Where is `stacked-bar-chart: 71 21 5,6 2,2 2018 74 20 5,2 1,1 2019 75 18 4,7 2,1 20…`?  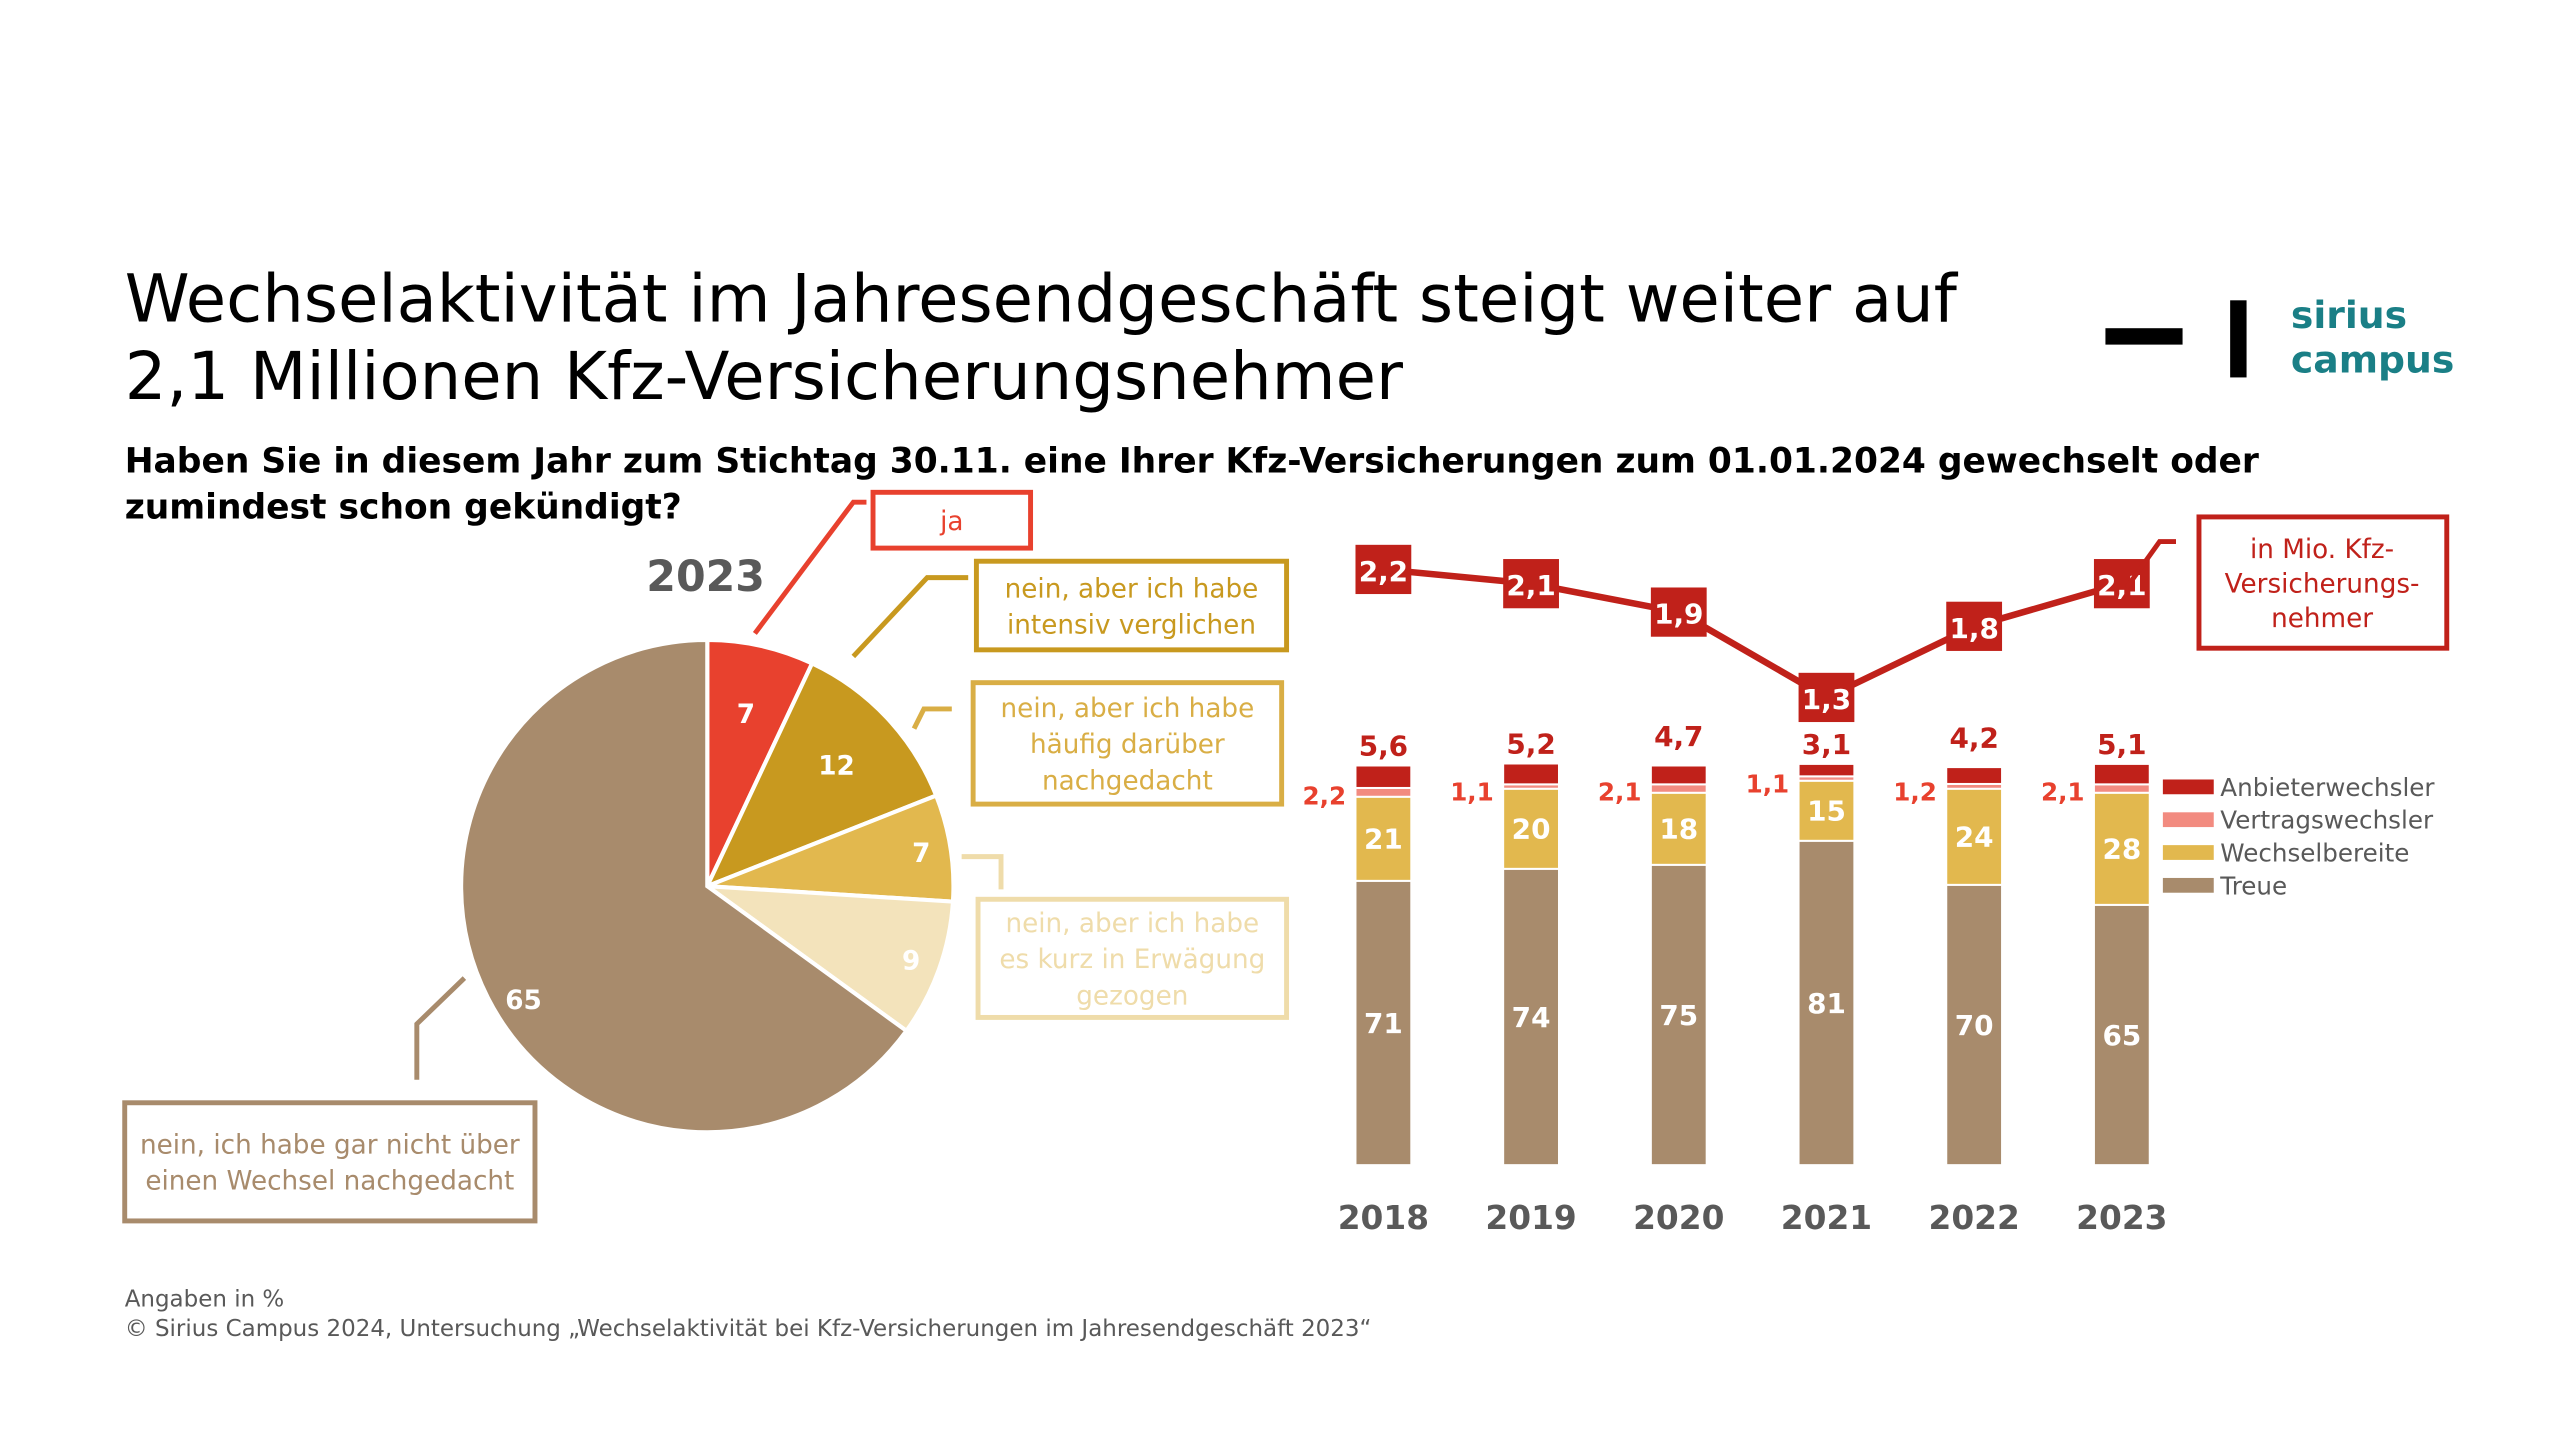
stacked-bar-chart: 71 21 5,6 2,2 2018 74 20 5,2 1,1 2019 75 18 4,7 2,1 20… is located at coordinates (1735, 978).